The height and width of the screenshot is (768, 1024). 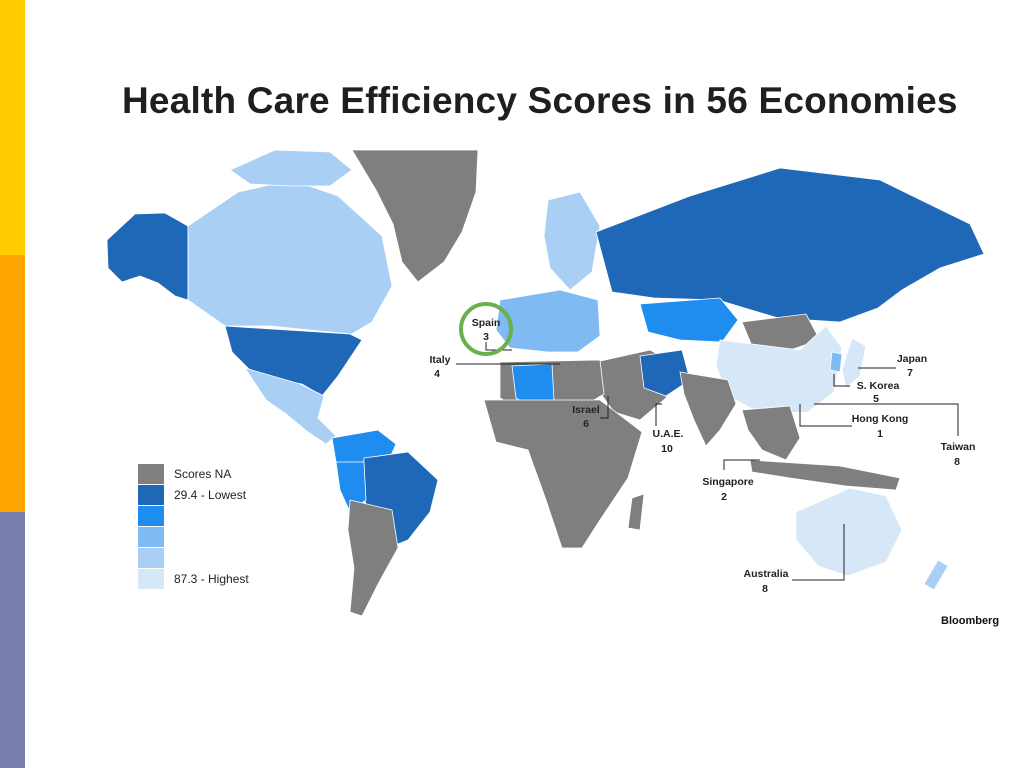 I want to click on legend-label: 87.3 - Highest, so click(x=211, y=579).